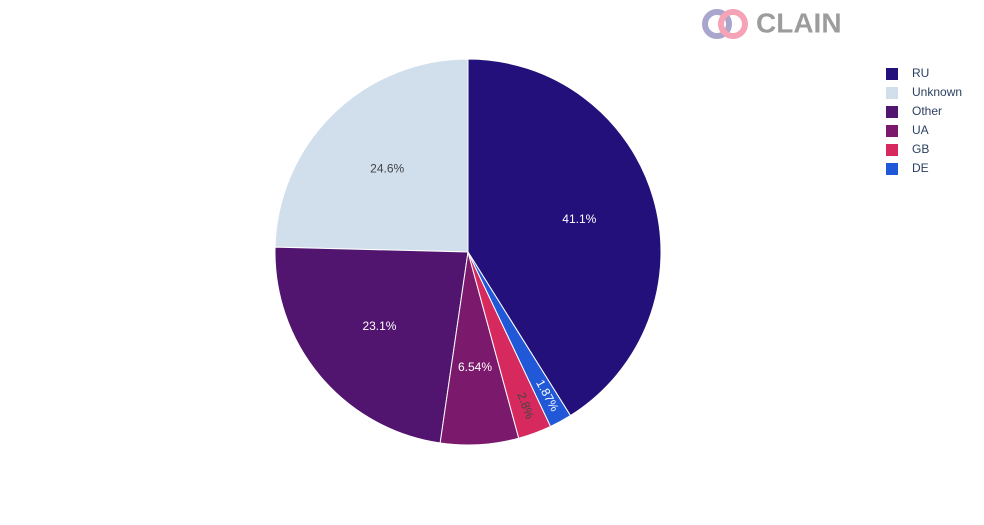 Image resolution: width=984 pixels, height=525 pixels. What do you see at coordinates (920, 73) in the screenshot?
I see `legend-label: RU` at bounding box center [920, 73].